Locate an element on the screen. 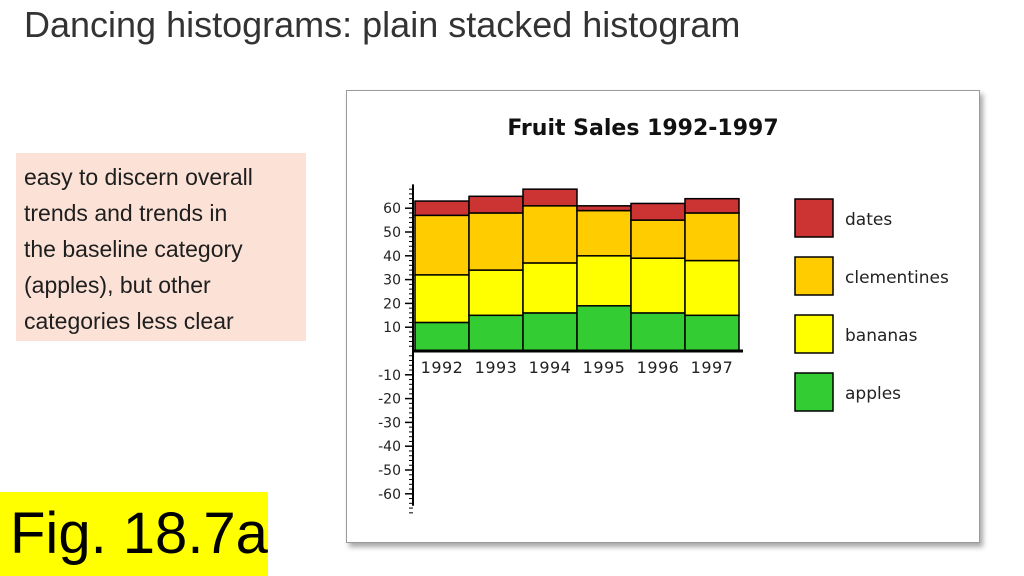  legend-label-apples: apples is located at coordinates (873, 394).